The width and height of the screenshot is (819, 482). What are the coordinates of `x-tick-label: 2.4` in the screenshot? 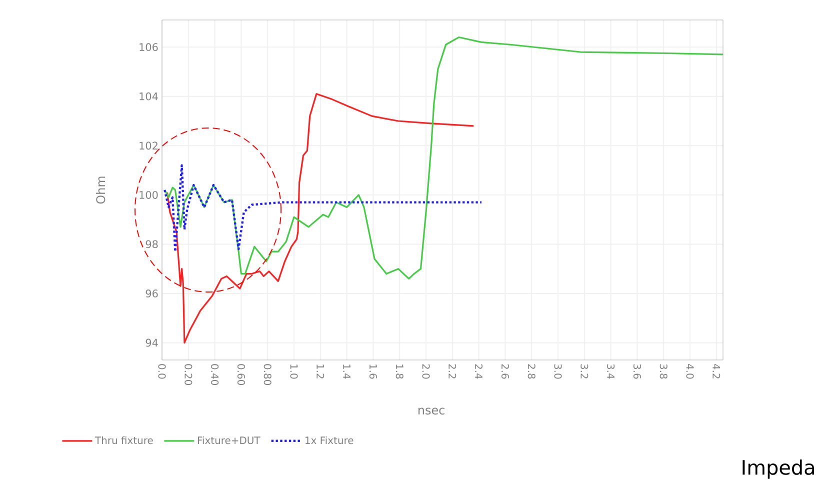 It's located at (479, 371).